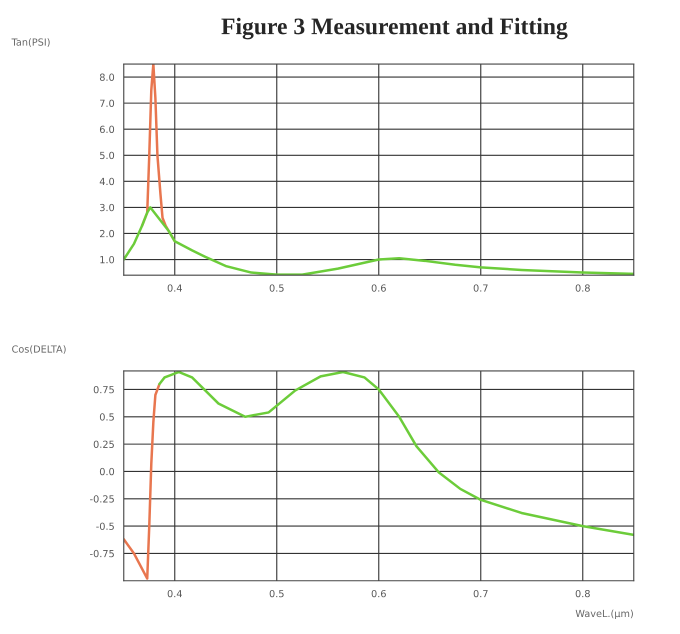 The height and width of the screenshot is (634, 680). I want to click on y-tick-label: 1.0, so click(107, 260).